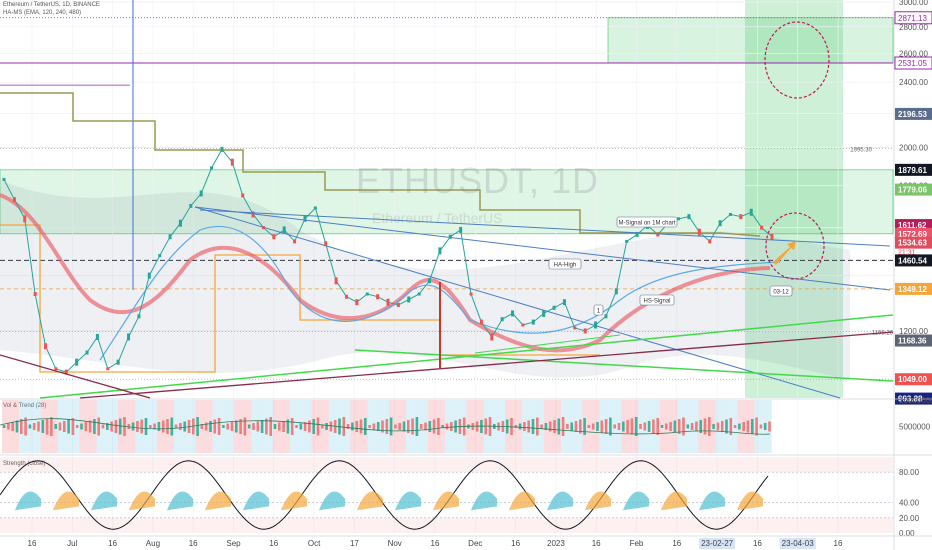  I want to click on countdown-text: 21:31, so click(907, 253).